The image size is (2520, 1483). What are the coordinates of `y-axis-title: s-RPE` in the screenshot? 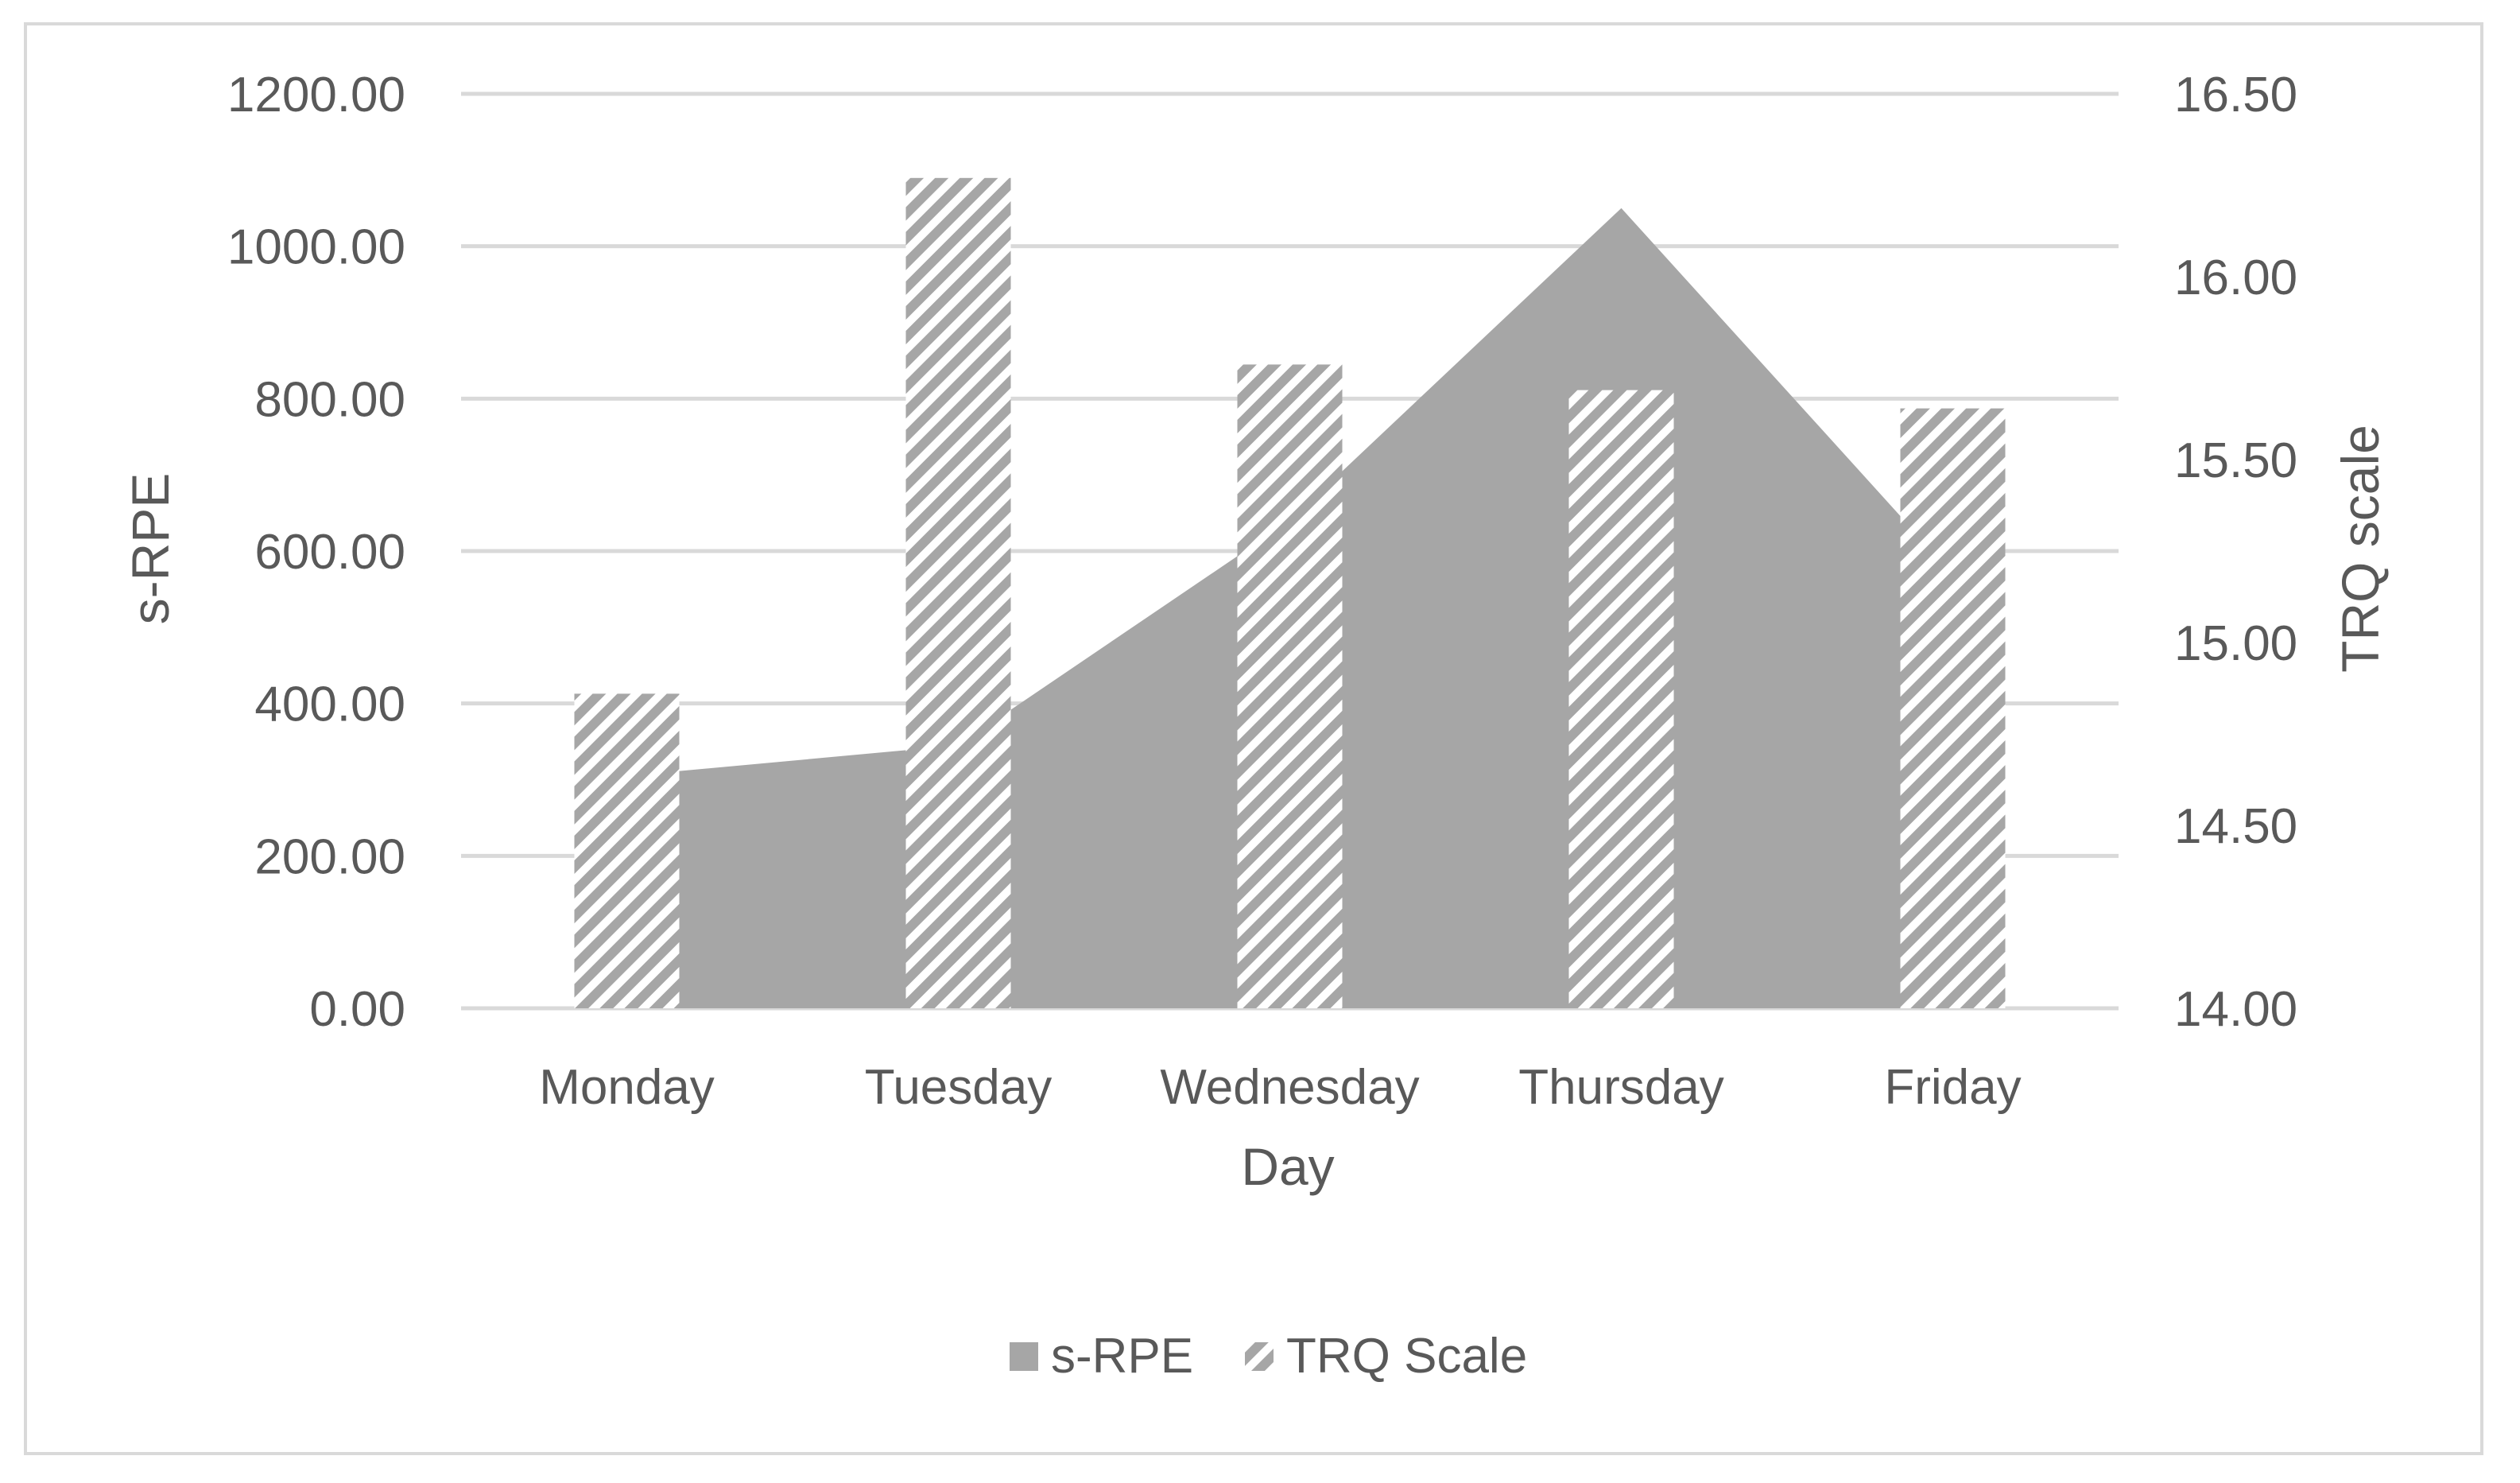 It's located at (150, 549).